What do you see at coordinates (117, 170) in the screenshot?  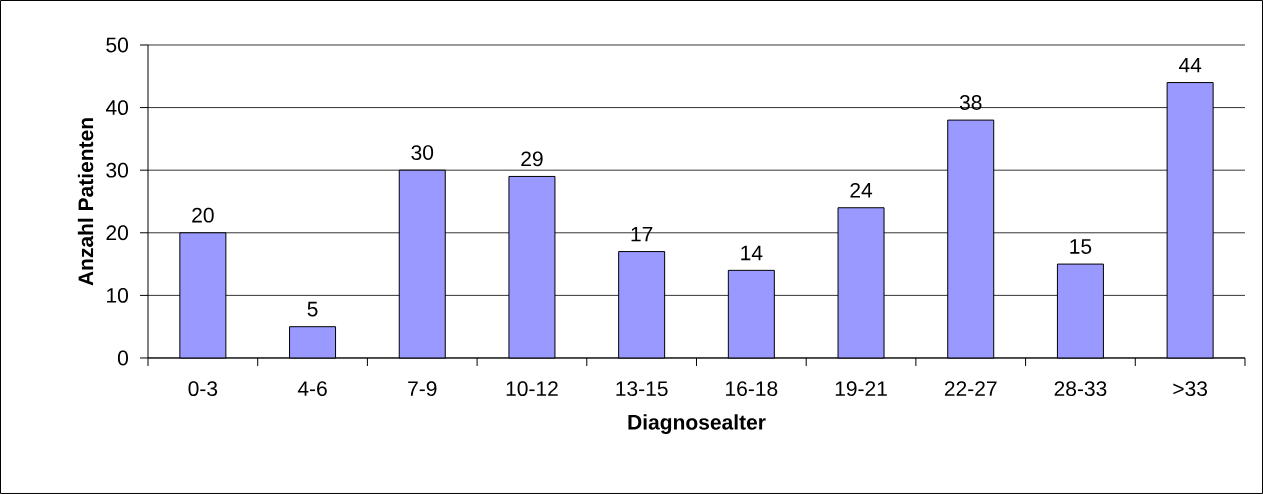 I see `y-tick-label: 30` at bounding box center [117, 170].